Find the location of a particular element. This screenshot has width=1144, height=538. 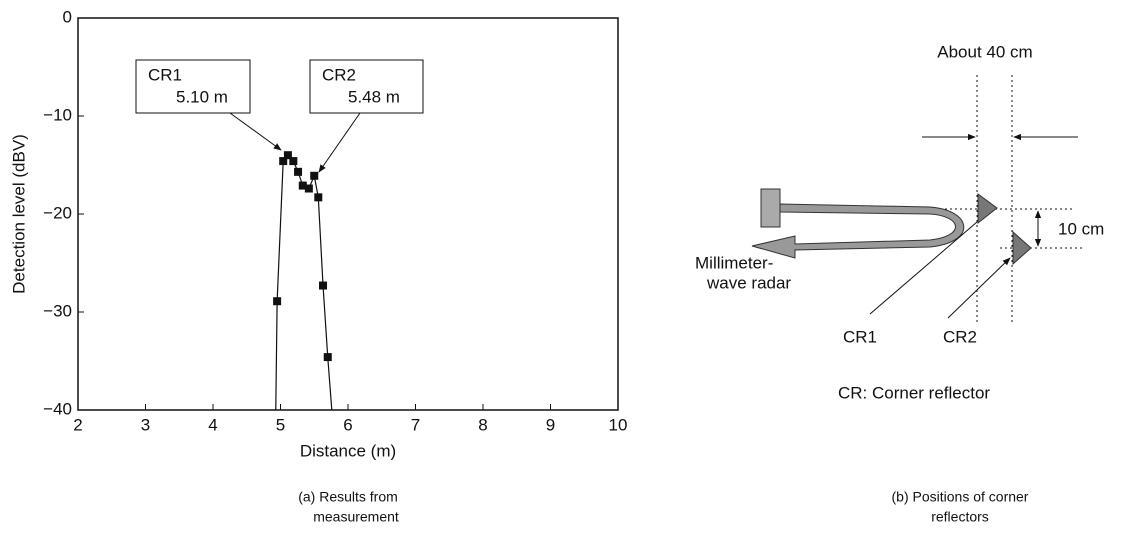

wave-arrow is located at coordinates (858, 231).